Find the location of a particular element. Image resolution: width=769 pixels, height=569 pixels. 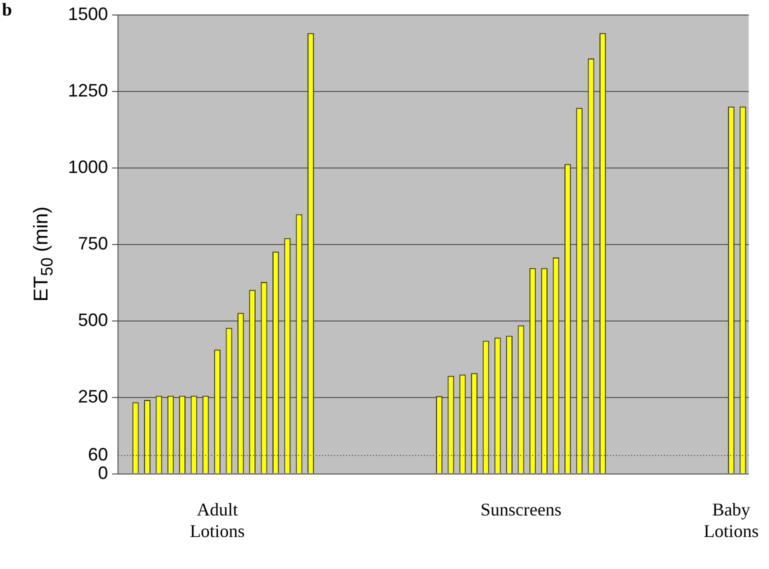

y-tick-label: 500 is located at coordinates (93, 320).